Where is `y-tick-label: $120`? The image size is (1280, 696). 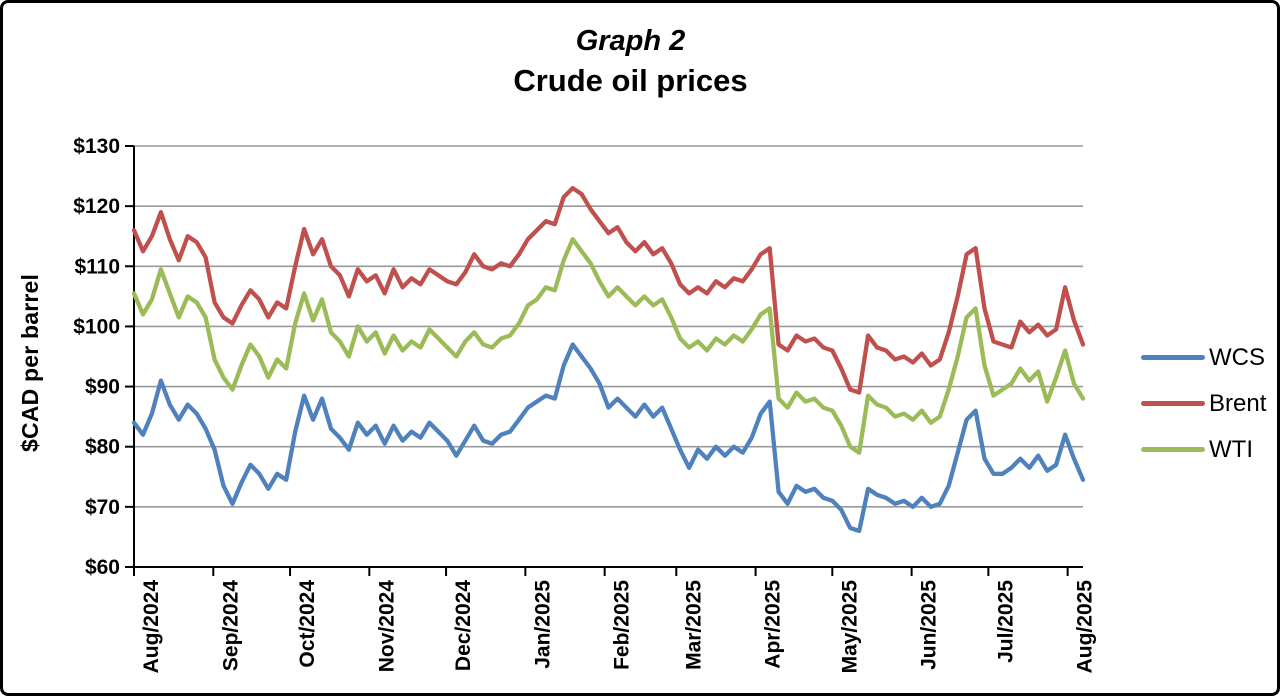
y-tick-label: $120 is located at coordinates (96, 206).